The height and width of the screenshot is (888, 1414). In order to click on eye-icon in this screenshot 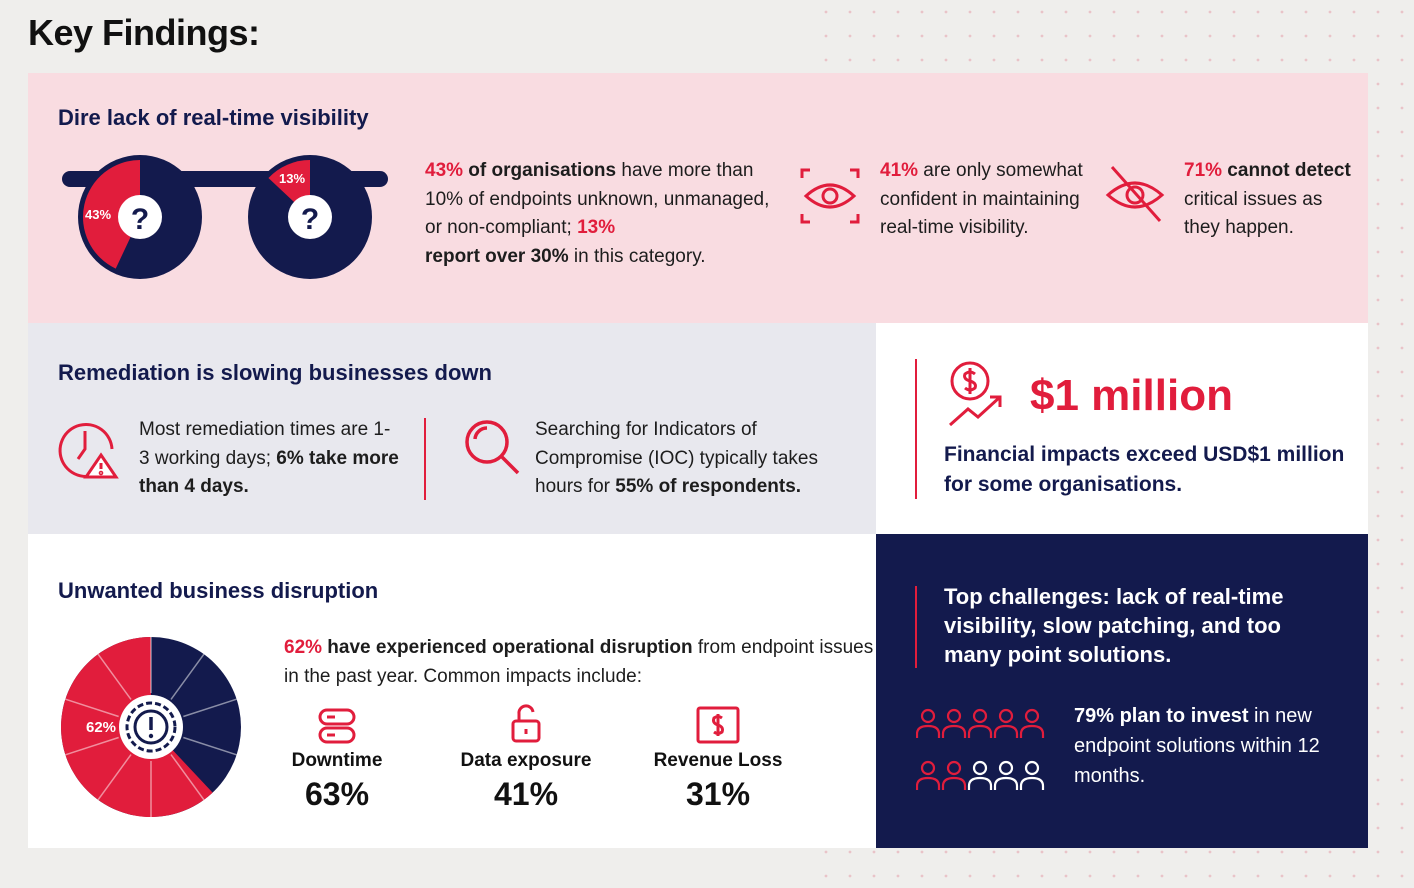, I will do `click(830, 196)`.